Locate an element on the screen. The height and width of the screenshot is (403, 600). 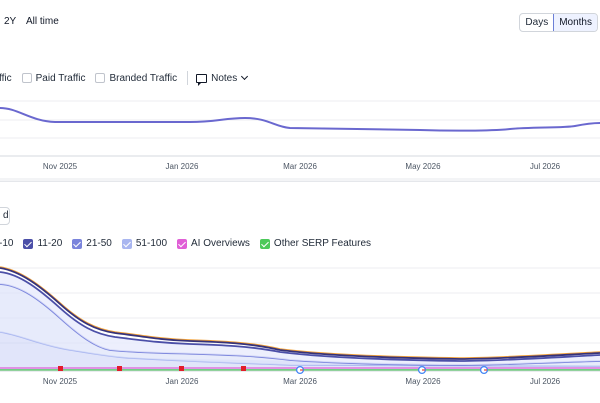
legend-label: AI Overviews is located at coordinates (220, 243).